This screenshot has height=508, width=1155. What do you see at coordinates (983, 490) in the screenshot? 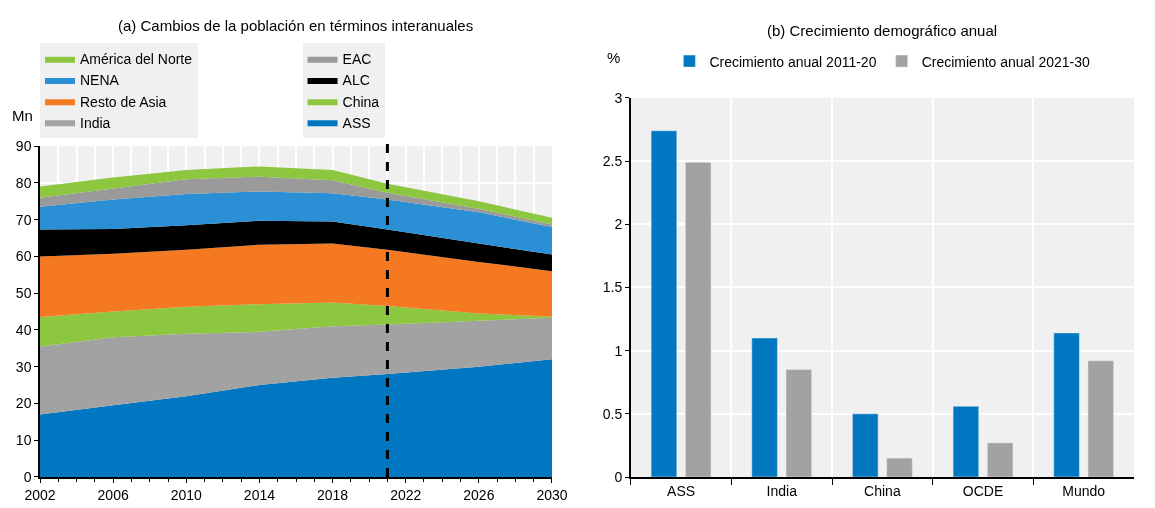
I see `x-tick-label: OCDE` at bounding box center [983, 490].